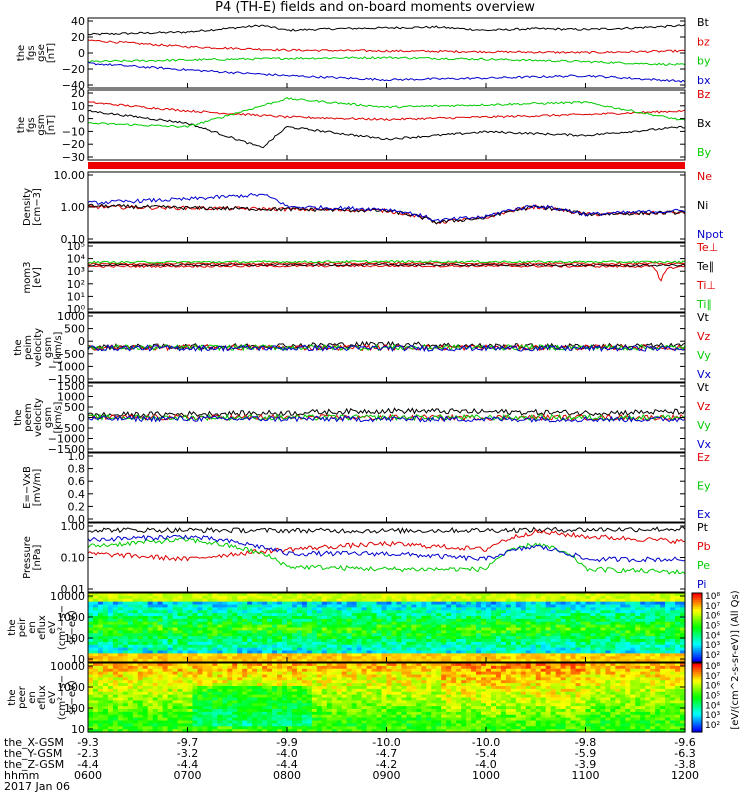 The width and height of the screenshot is (750, 800). Describe the element at coordinates (704, 152) in the screenshot. I see `legend-entry: By` at that location.